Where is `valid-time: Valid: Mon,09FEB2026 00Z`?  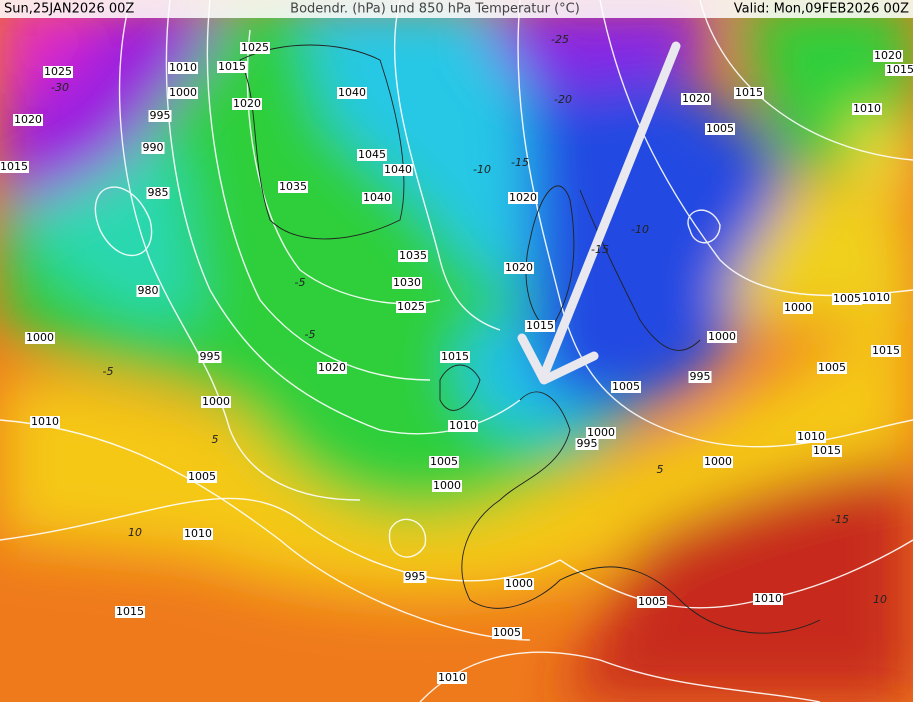 valid-time: Valid: Mon,09FEB2026 00Z is located at coordinates (821, 9).